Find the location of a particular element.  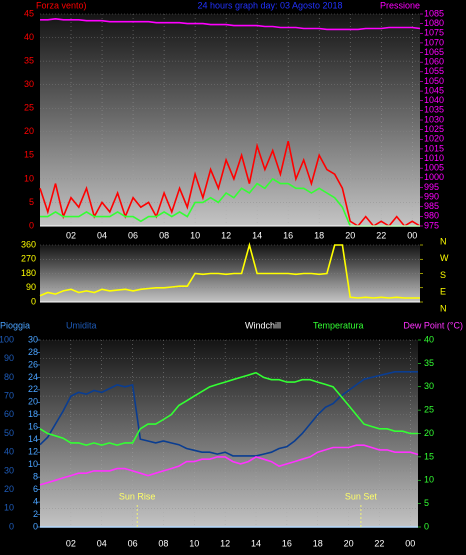

y-tick-label: 5 is located at coordinates (31, 202).